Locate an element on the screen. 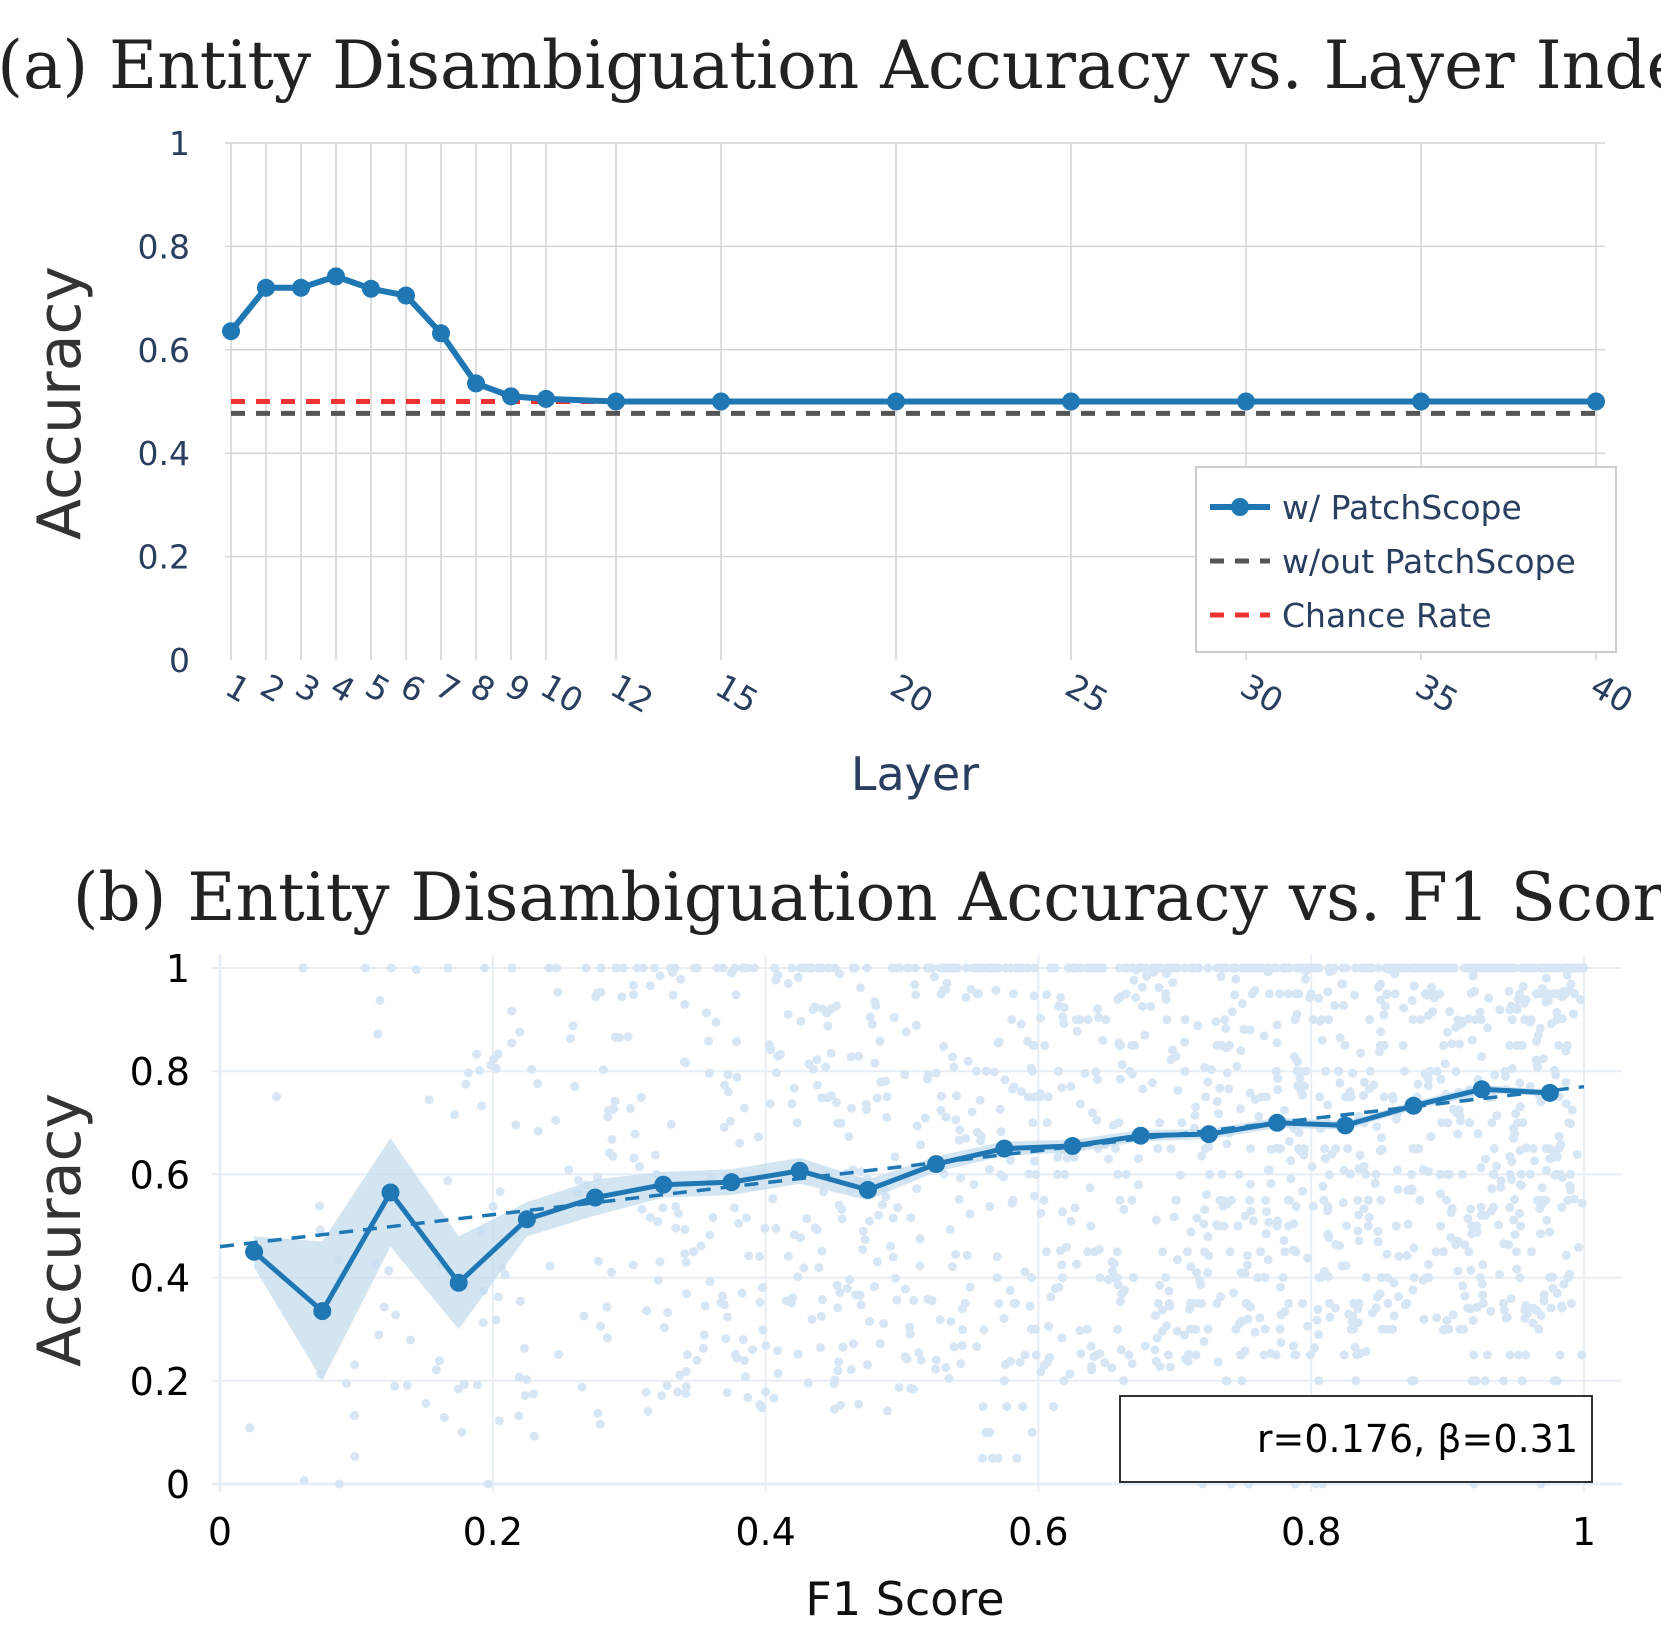  binned-mean-point is located at coordinates (458, 1282).